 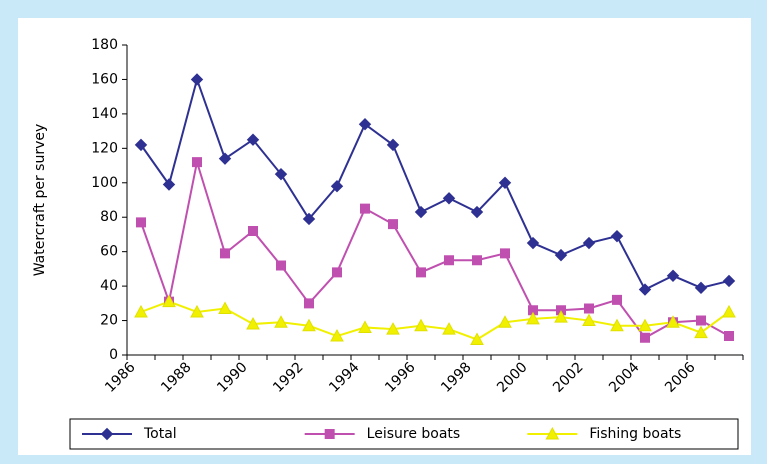 What do you see at coordinates (40, 200) in the screenshot?
I see `y-axis-label: Watercraft per survey` at bounding box center [40, 200].